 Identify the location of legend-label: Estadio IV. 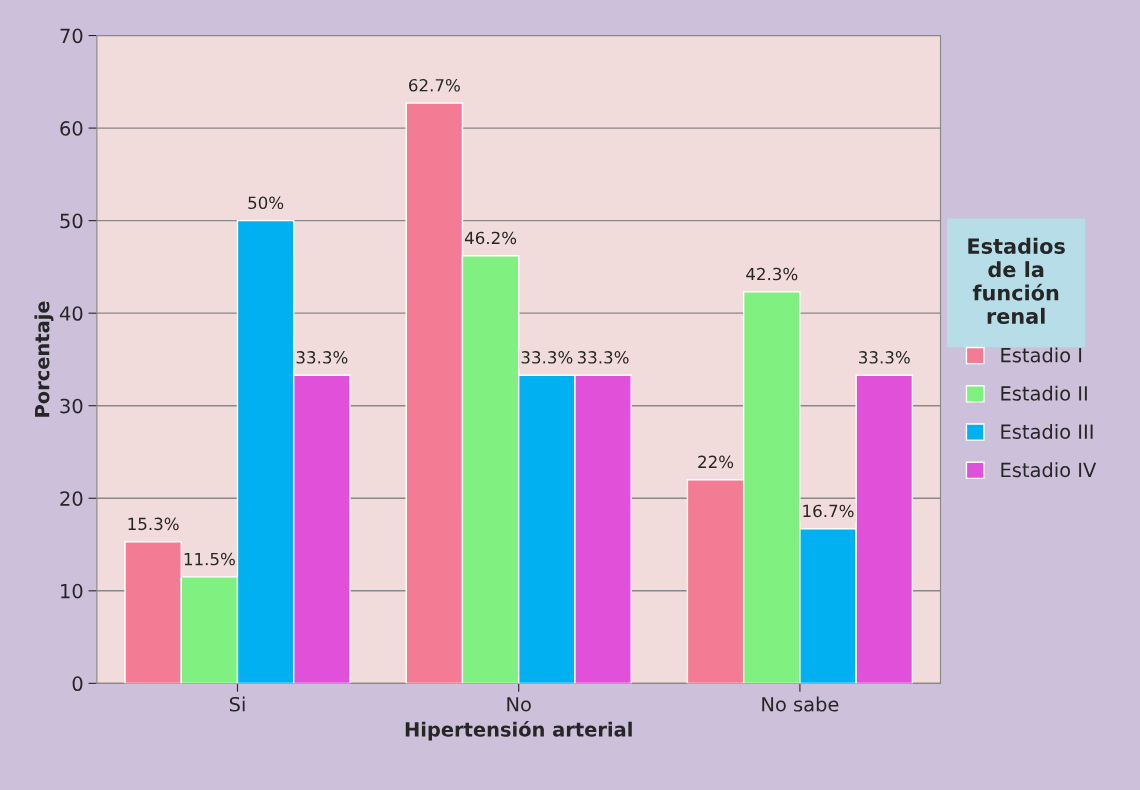
(1049, 470).